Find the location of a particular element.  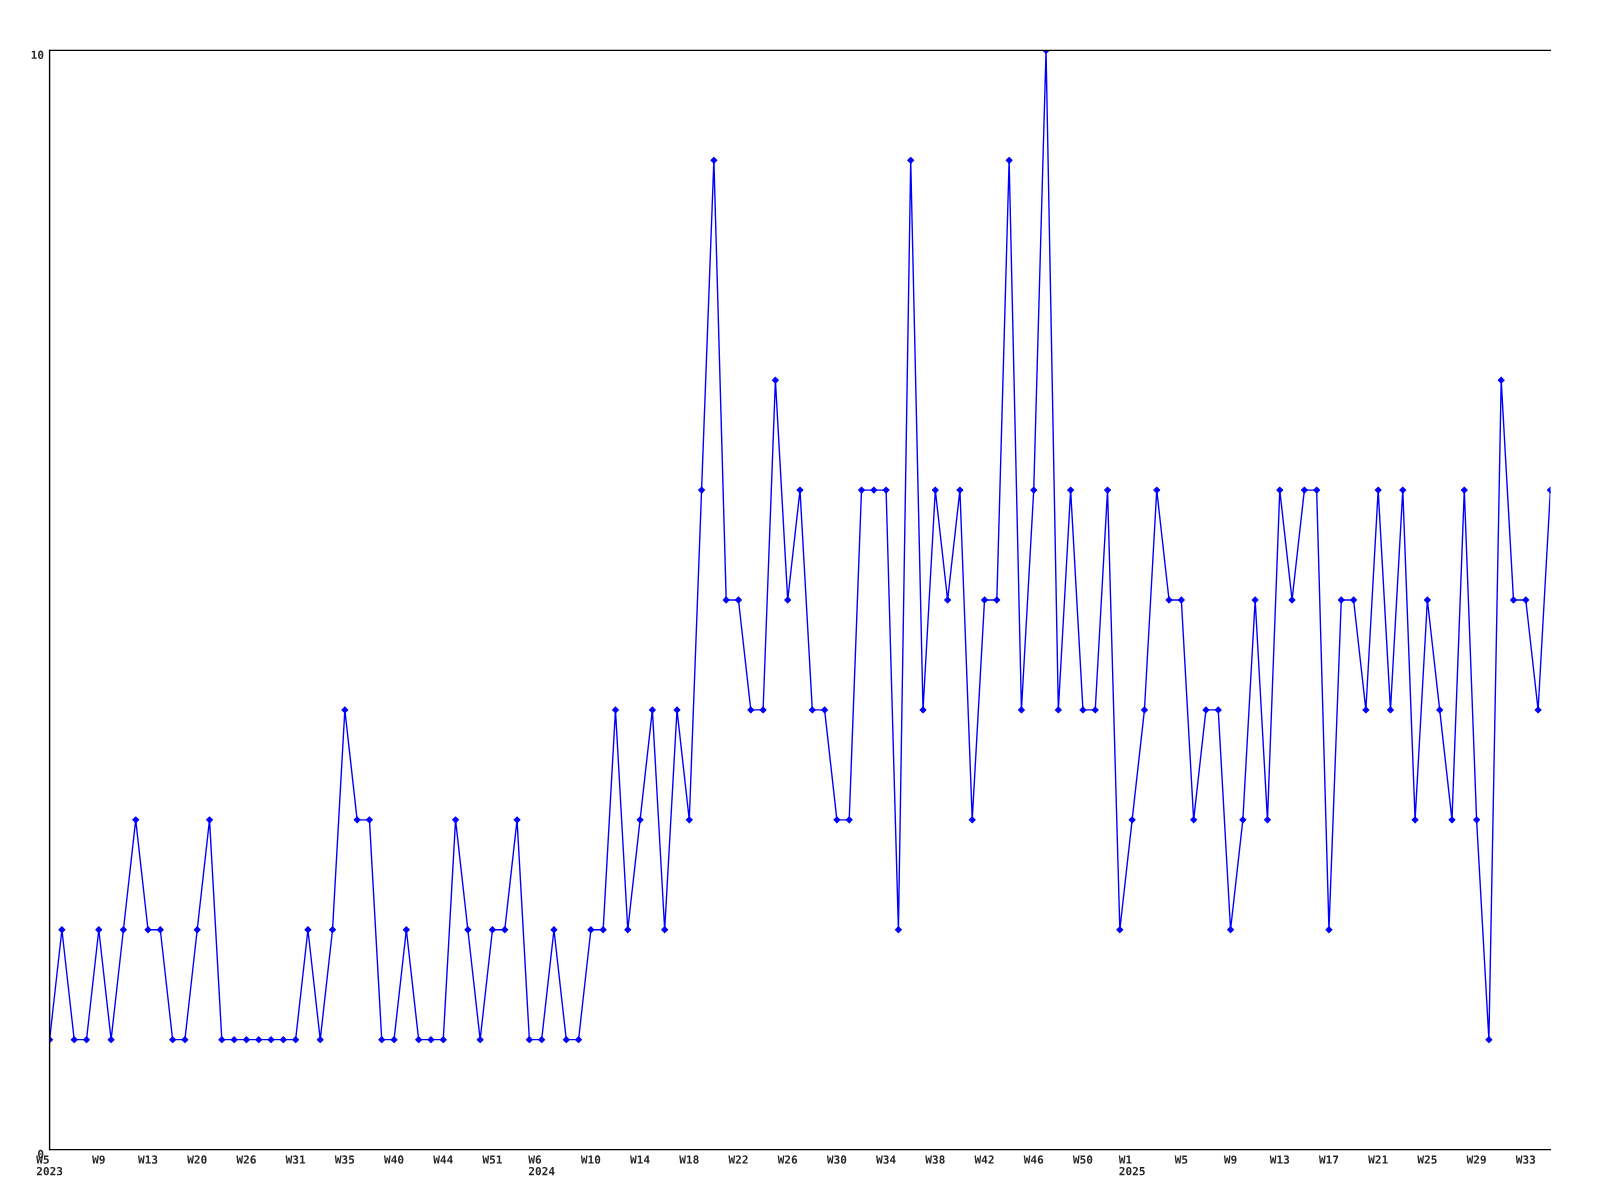

y-tick-label: 10 is located at coordinates (37, 54).